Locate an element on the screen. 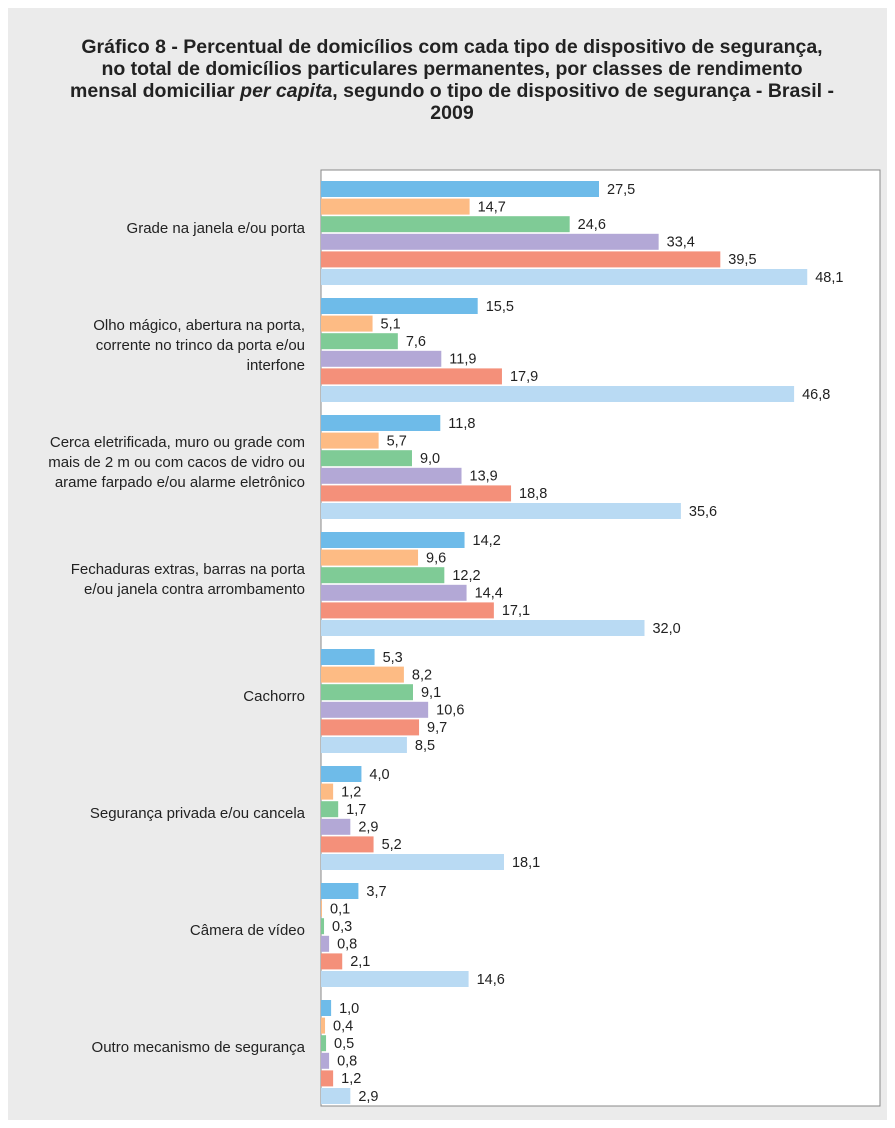 The height and width of the screenshot is (1128, 895). value-label: 27,5 is located at coordinates (621, 190).